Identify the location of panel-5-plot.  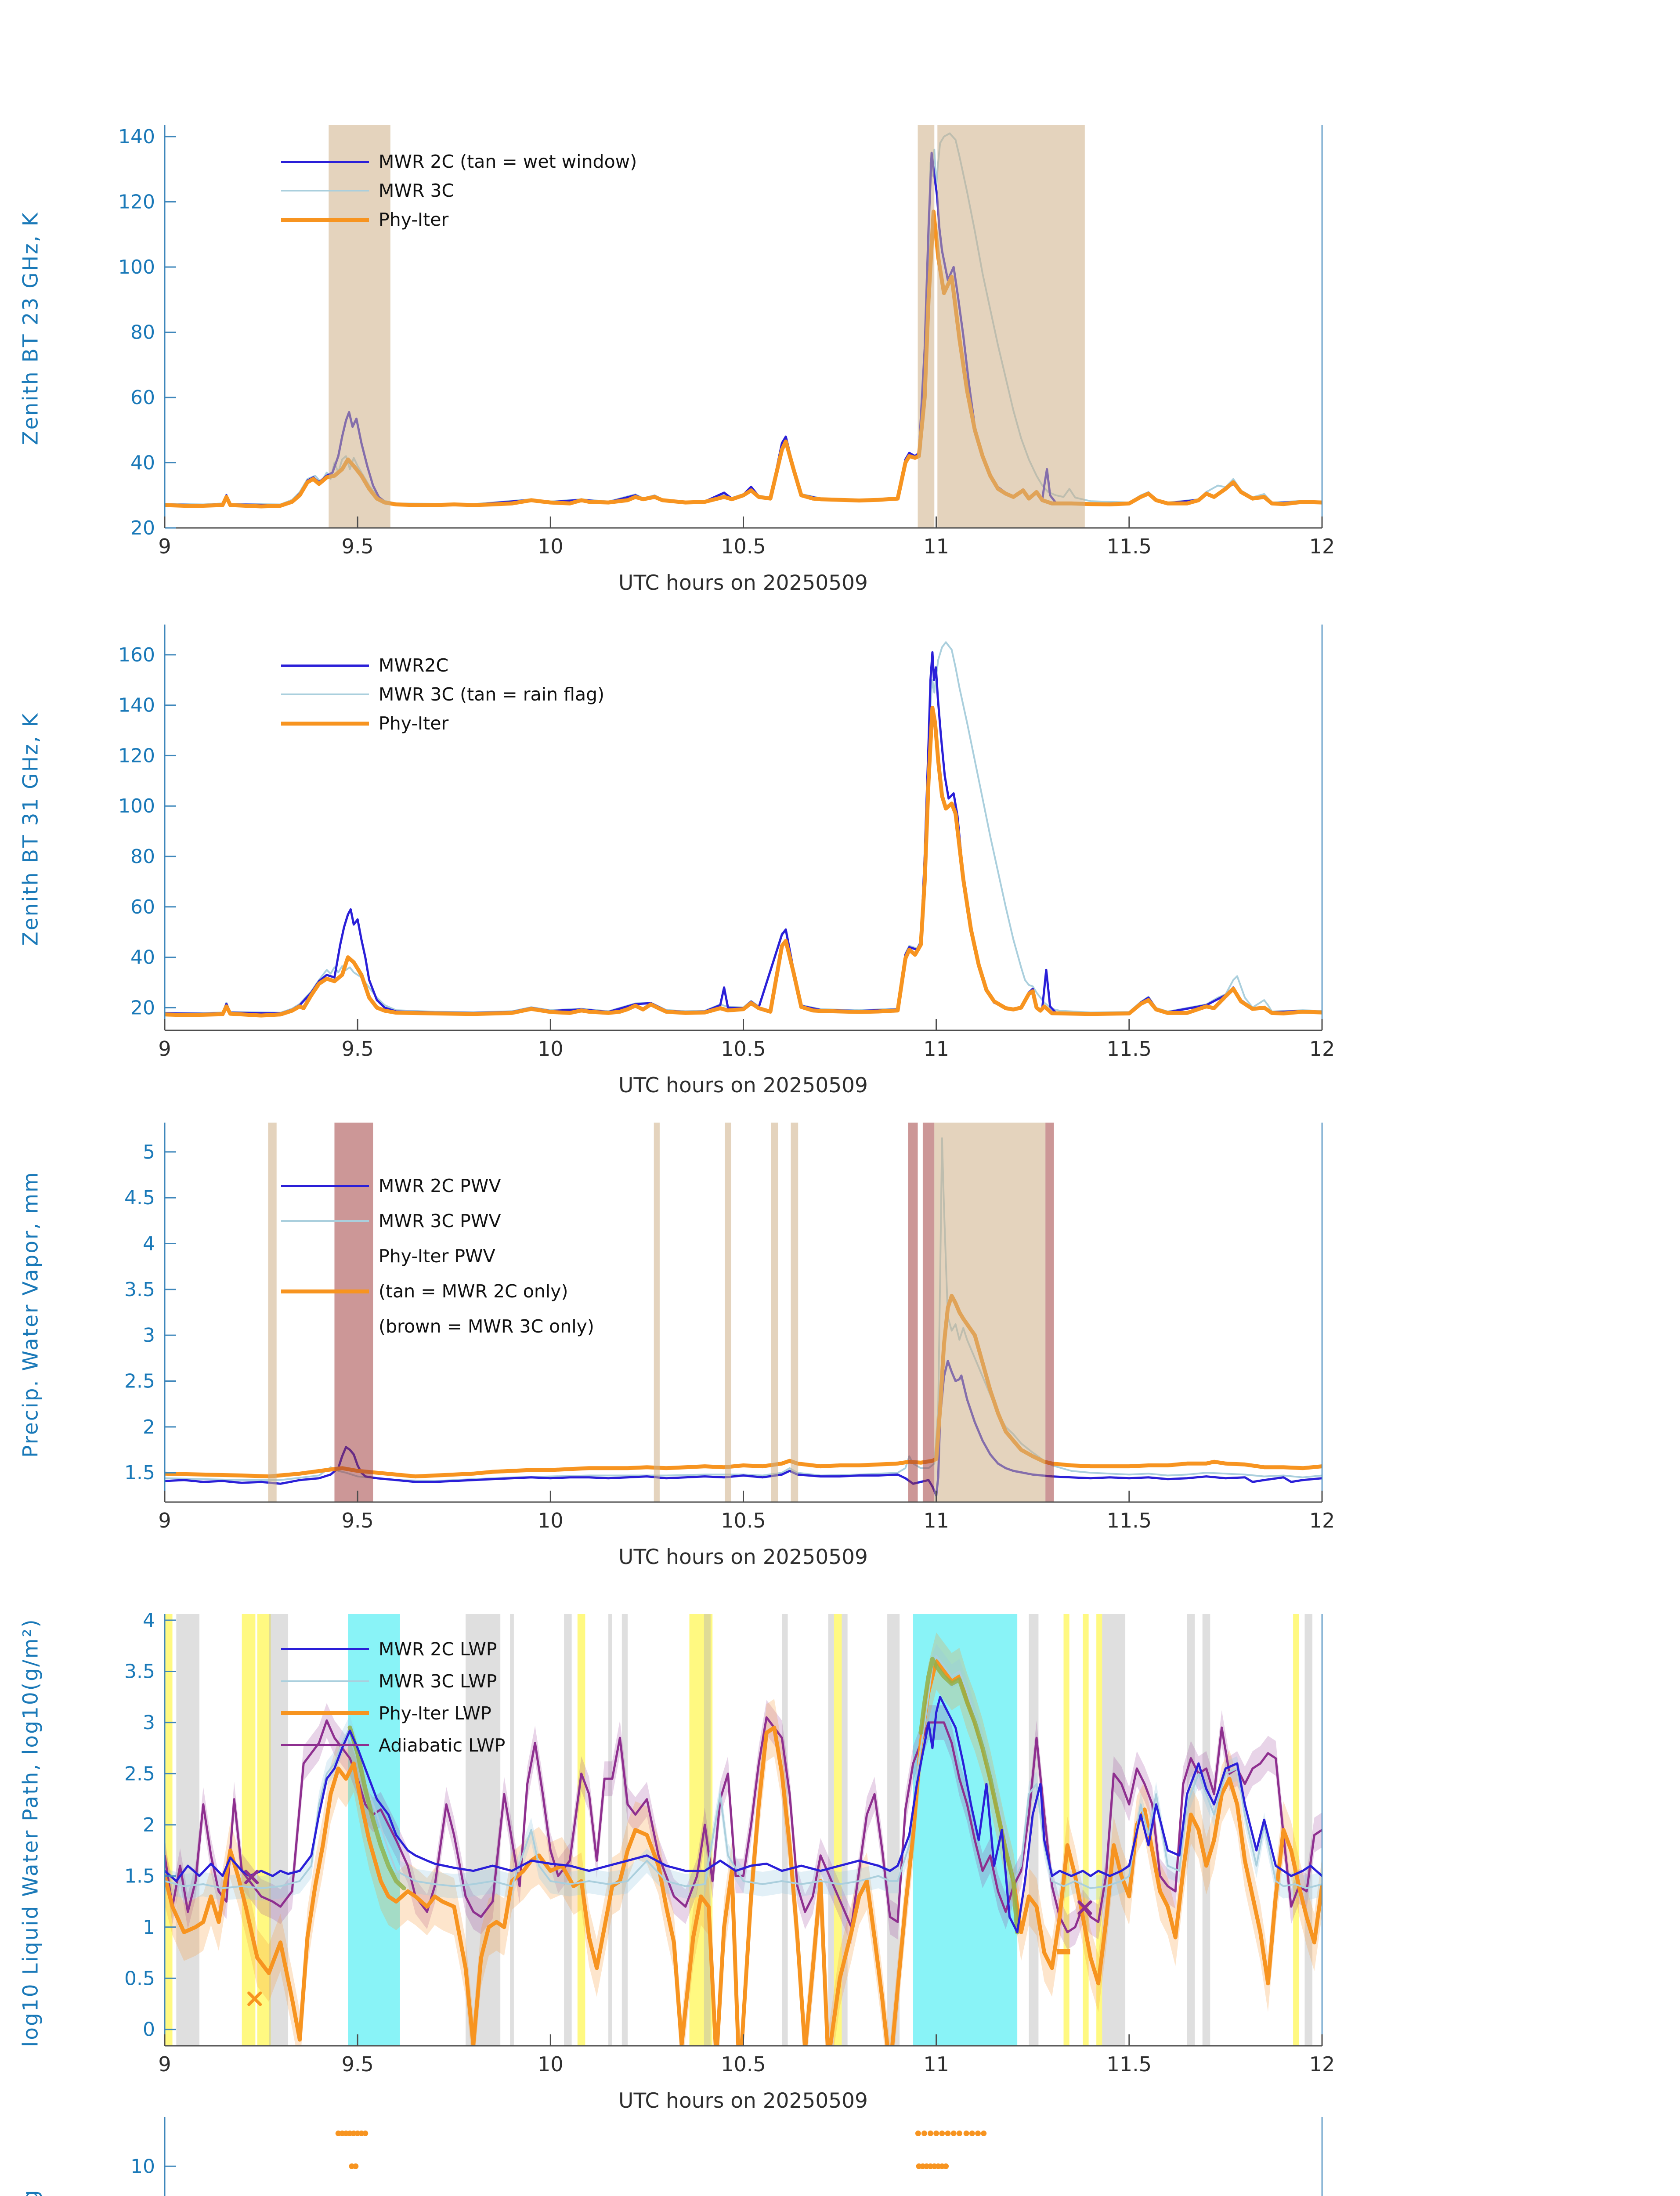
(661, 2149).